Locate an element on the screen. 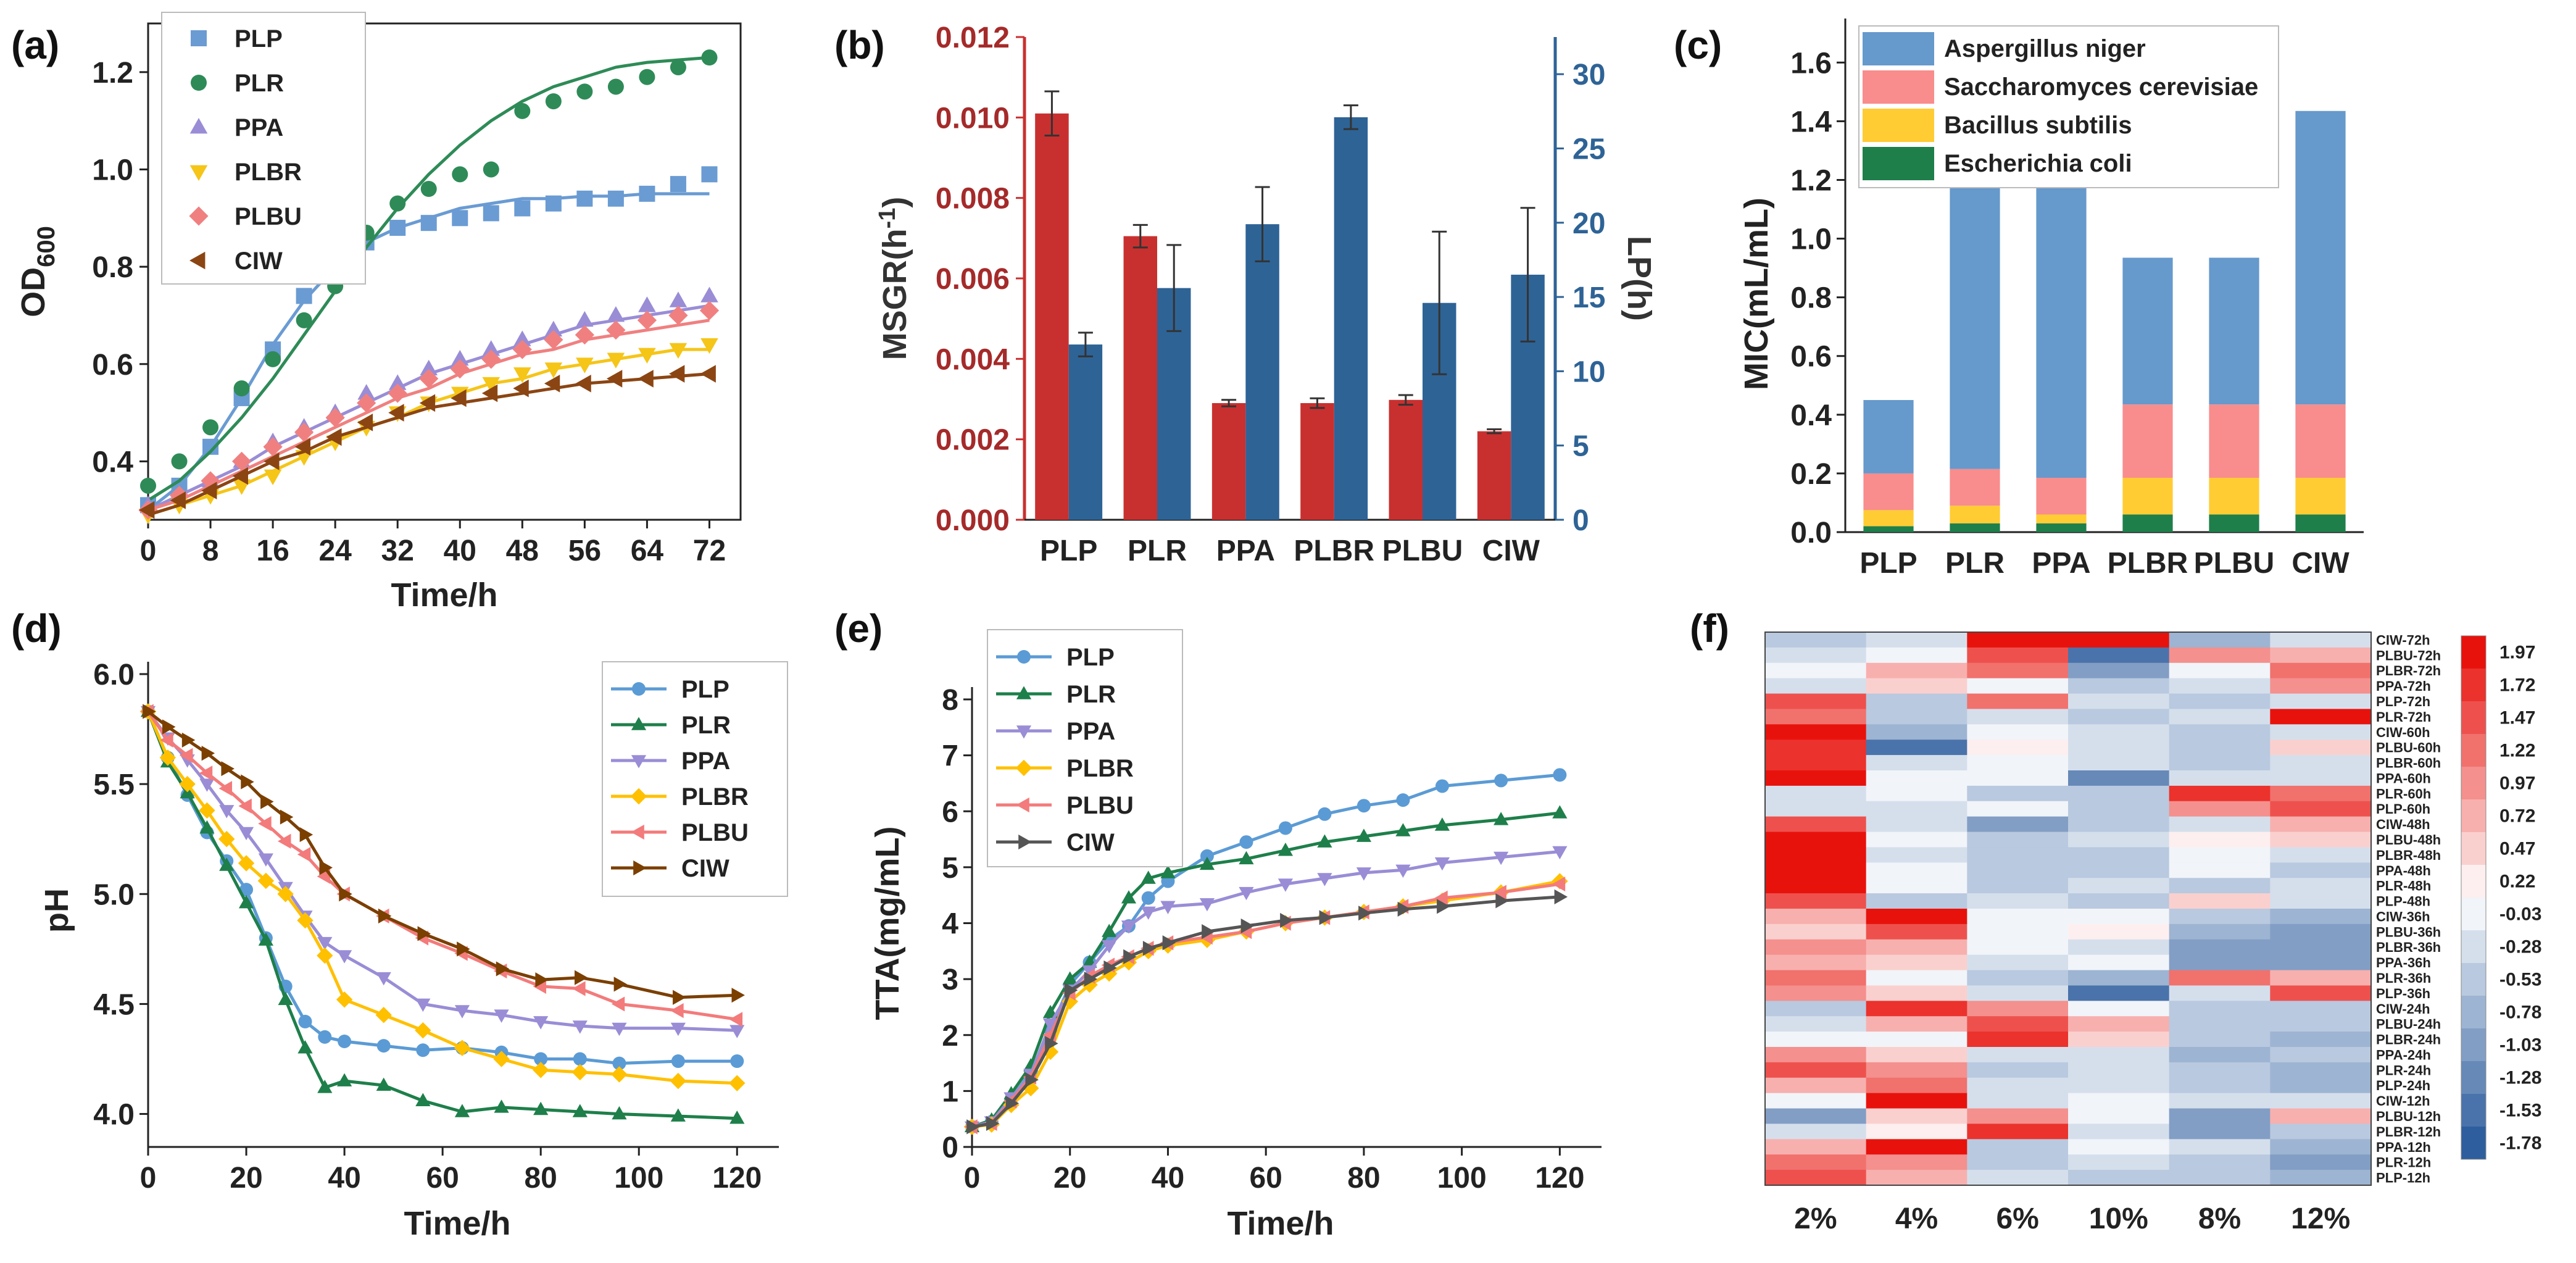 The width and height of the screenshot is (2576, 1263). colorbar-tick-label: -0.53 is located at coordinates (2520, 980).